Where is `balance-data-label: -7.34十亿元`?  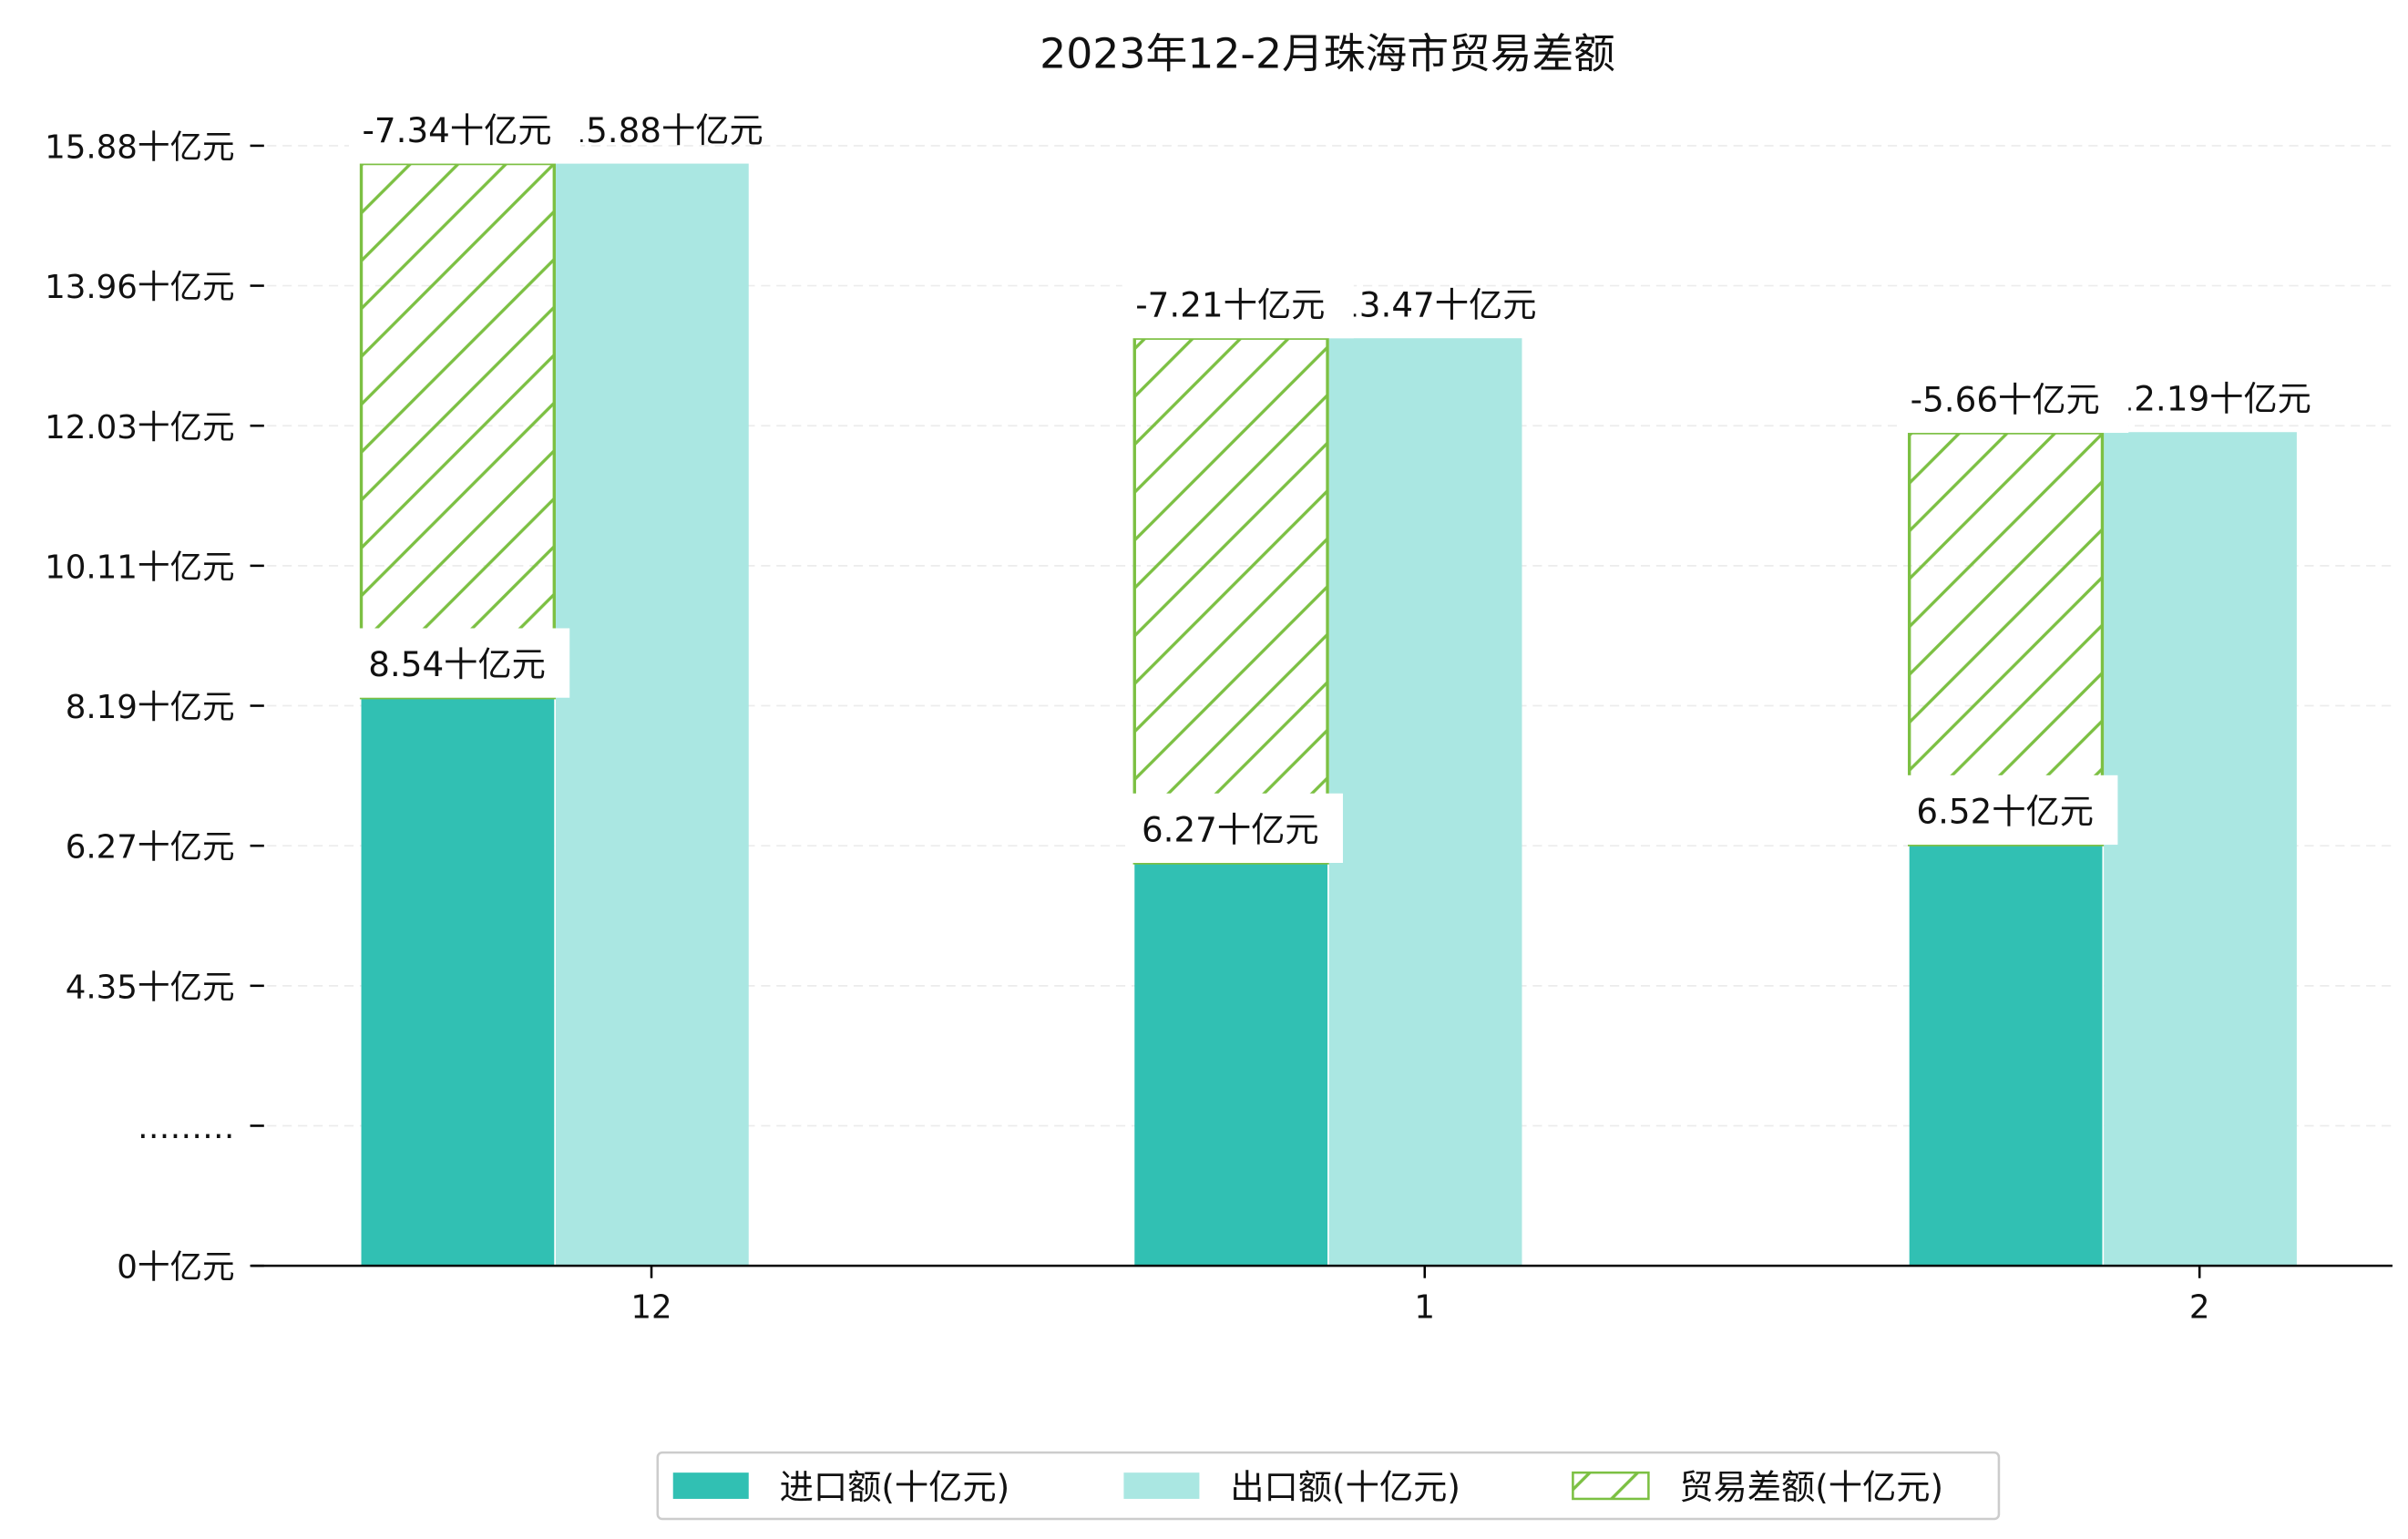
balance-data-label: -7.34十亿元 is located at coordinates (457, 130).